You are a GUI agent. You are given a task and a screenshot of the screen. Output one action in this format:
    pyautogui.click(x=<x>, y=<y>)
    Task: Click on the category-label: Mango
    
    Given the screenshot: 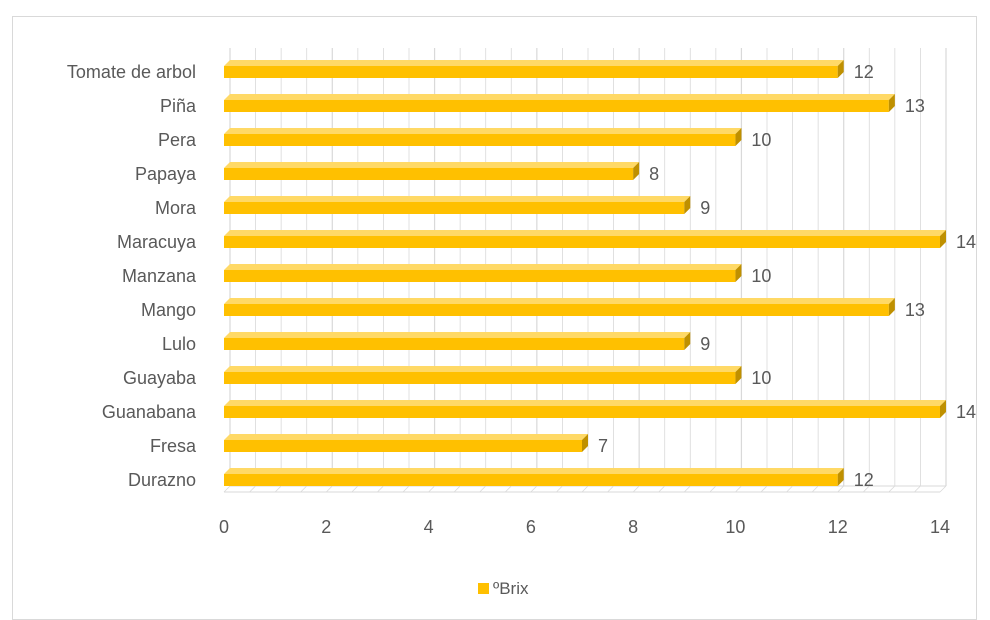 What is the action you would take?
    pyautogui.click(x=168, y=310)
    